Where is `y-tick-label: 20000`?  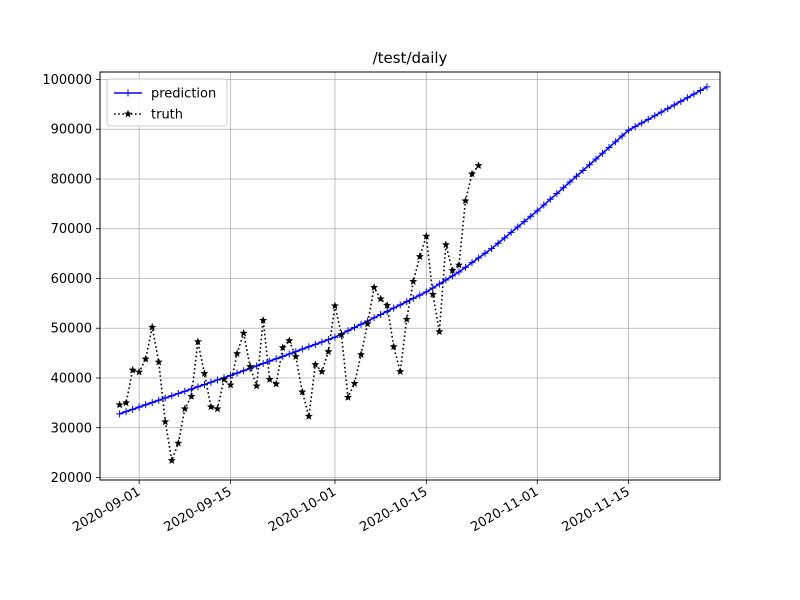
y-tick-label: 20000 is located at coordinates (71, 478).